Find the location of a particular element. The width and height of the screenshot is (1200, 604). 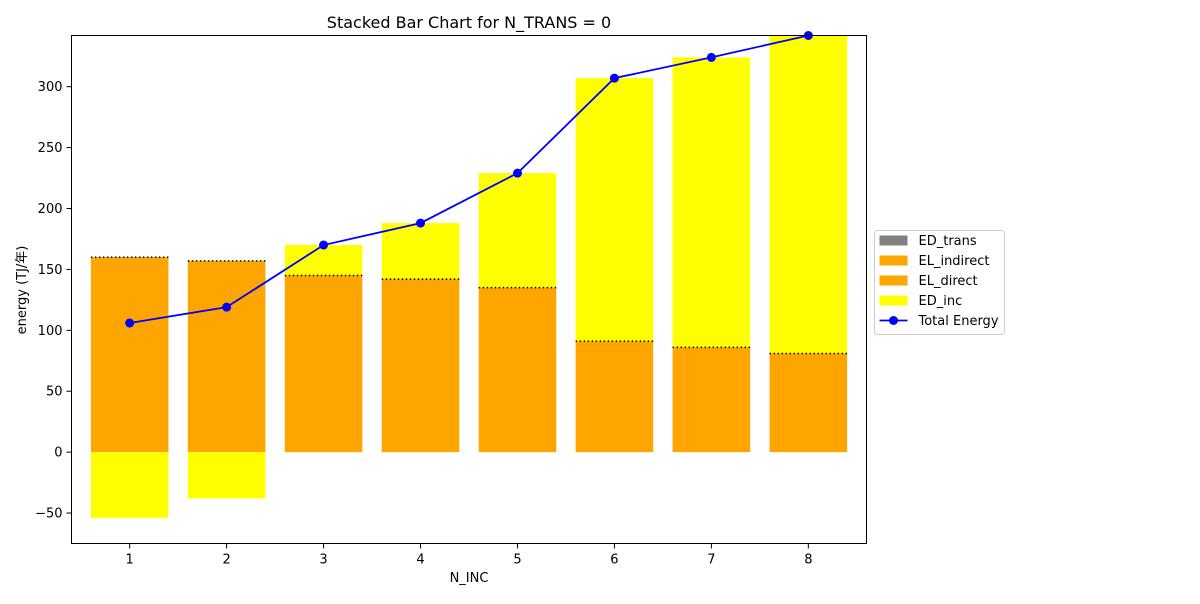

x-tick-label: 2 is located at coordinates (226, 560).